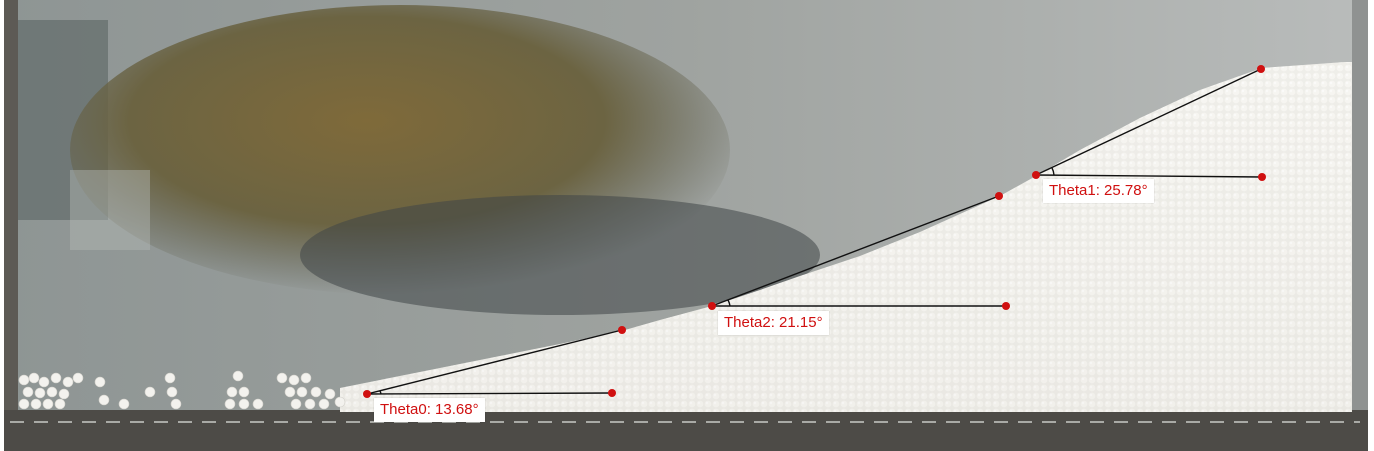 The image size is (1374, 451). Describe the element at coordinates (612, 393) in the screenshot. I see `theta0-horizontal-marker` at that location.